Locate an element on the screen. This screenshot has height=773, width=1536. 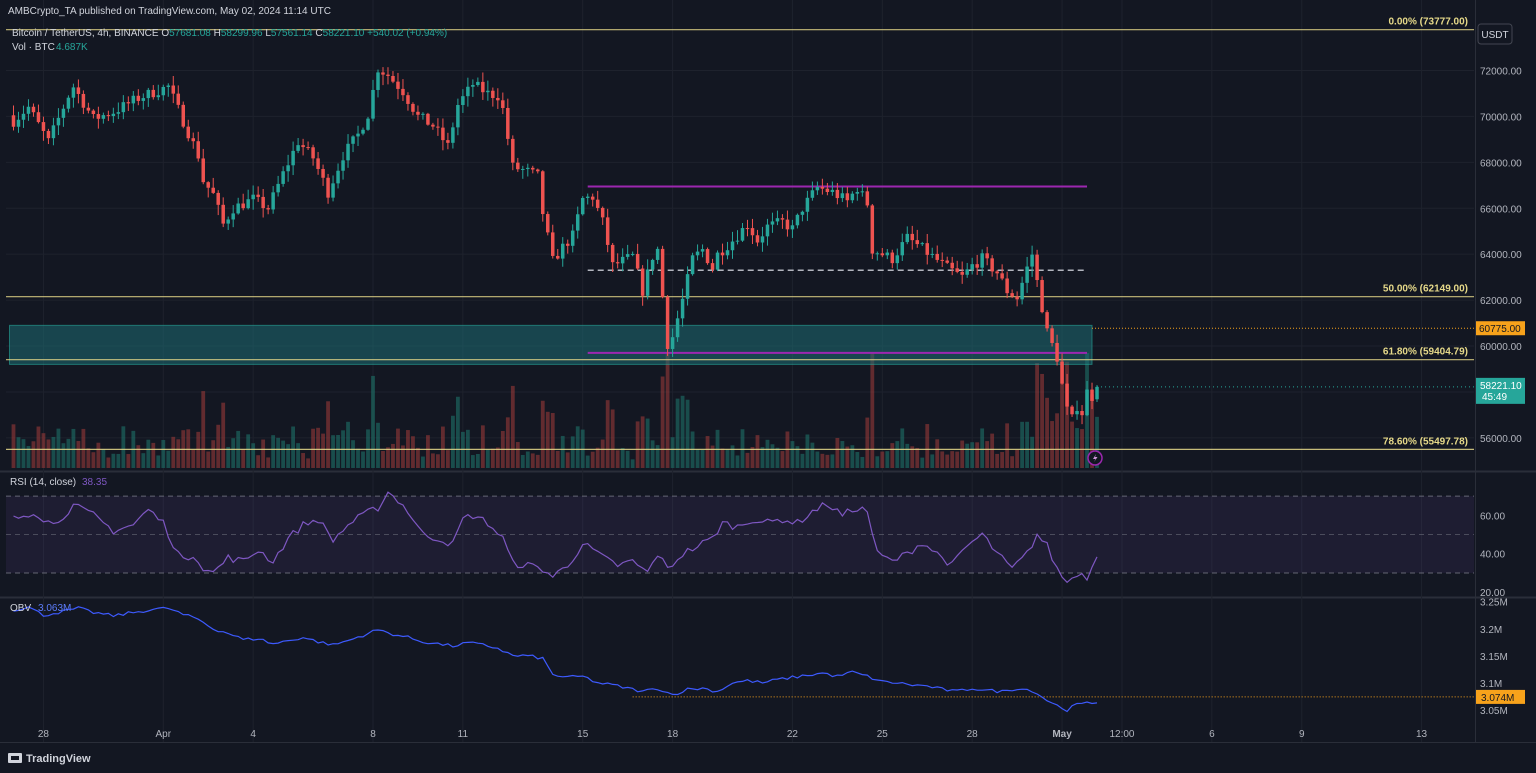
symbol-name: Bitcoin / TetherUS, 4h, BINANCE is located at coordinates (86, 33).